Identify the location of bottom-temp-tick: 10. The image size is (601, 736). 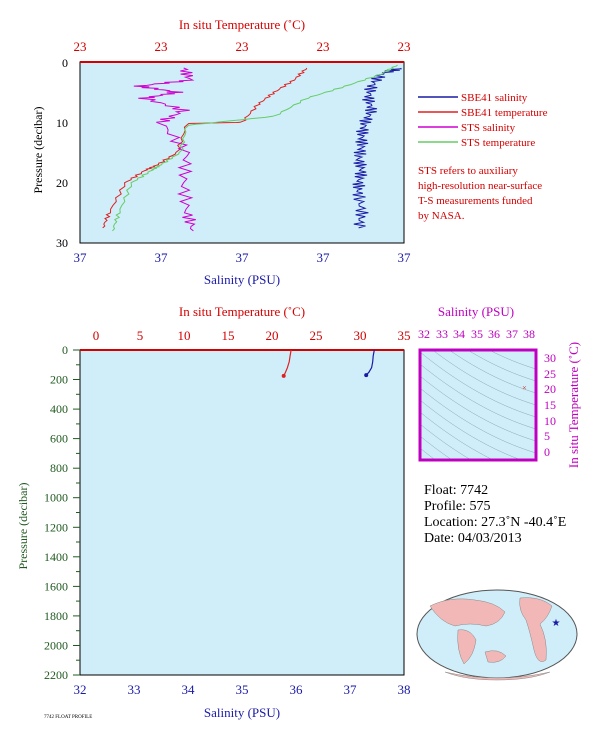
(184, 335).